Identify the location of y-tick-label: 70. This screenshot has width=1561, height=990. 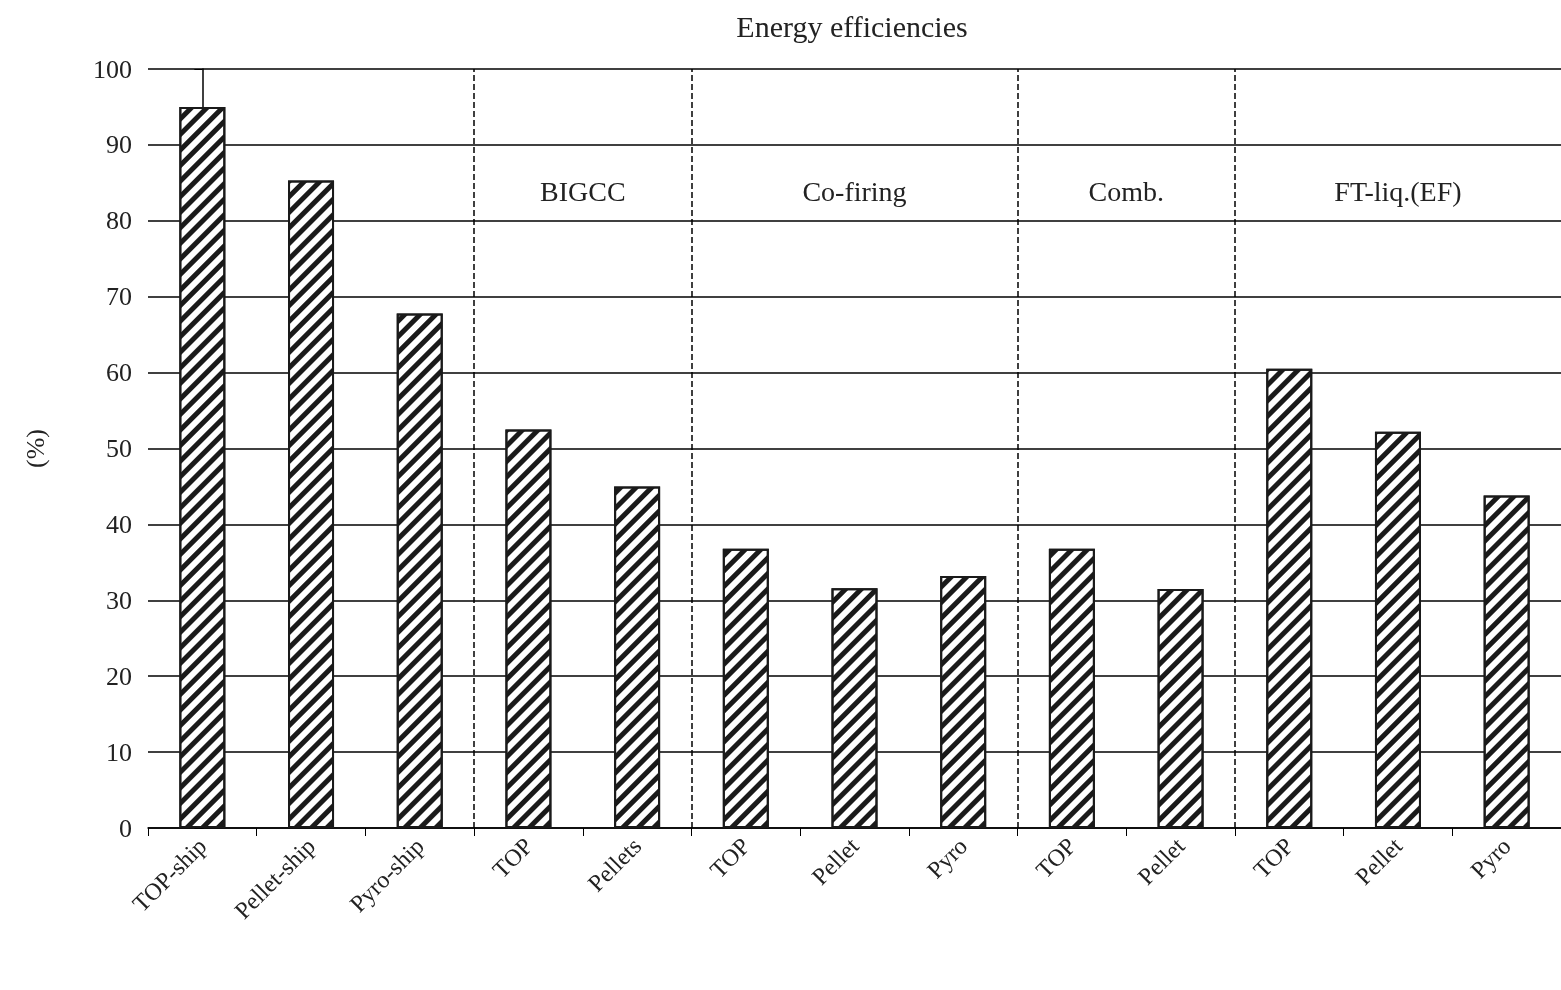
(119, 297).